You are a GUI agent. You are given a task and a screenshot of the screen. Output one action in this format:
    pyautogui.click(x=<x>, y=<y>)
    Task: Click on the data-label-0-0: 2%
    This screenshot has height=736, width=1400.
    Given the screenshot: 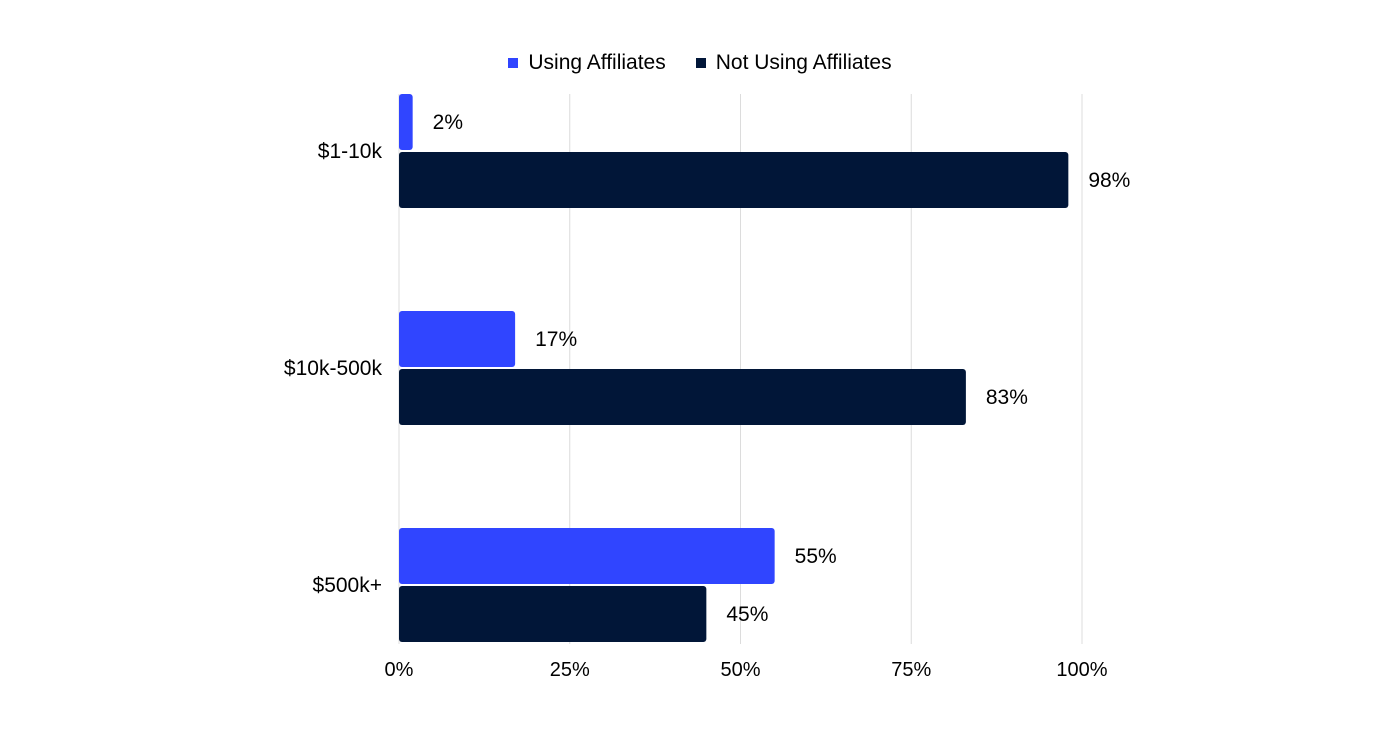 What is the action you would take?
    pyautogui.click(x=448, y=122)
    